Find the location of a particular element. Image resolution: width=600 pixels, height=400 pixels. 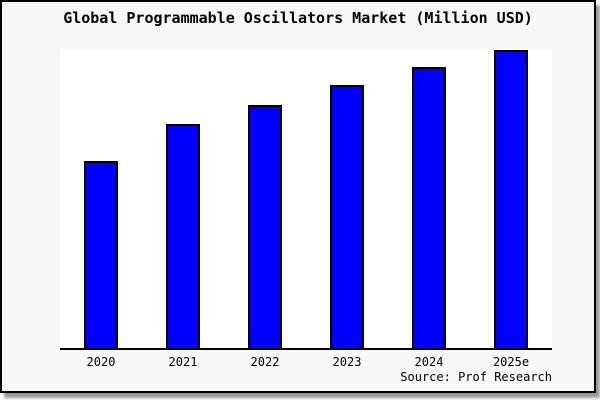

bar-2020 is located at coordinates (101, 254).